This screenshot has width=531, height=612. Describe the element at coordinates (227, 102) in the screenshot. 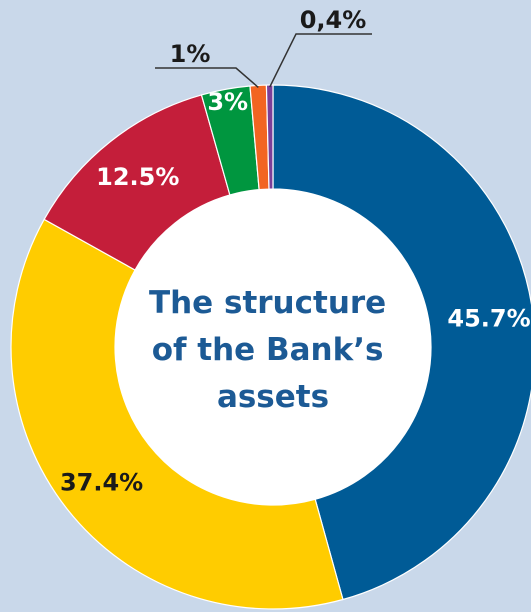

I see `slice-label-4: 3%` at that location.